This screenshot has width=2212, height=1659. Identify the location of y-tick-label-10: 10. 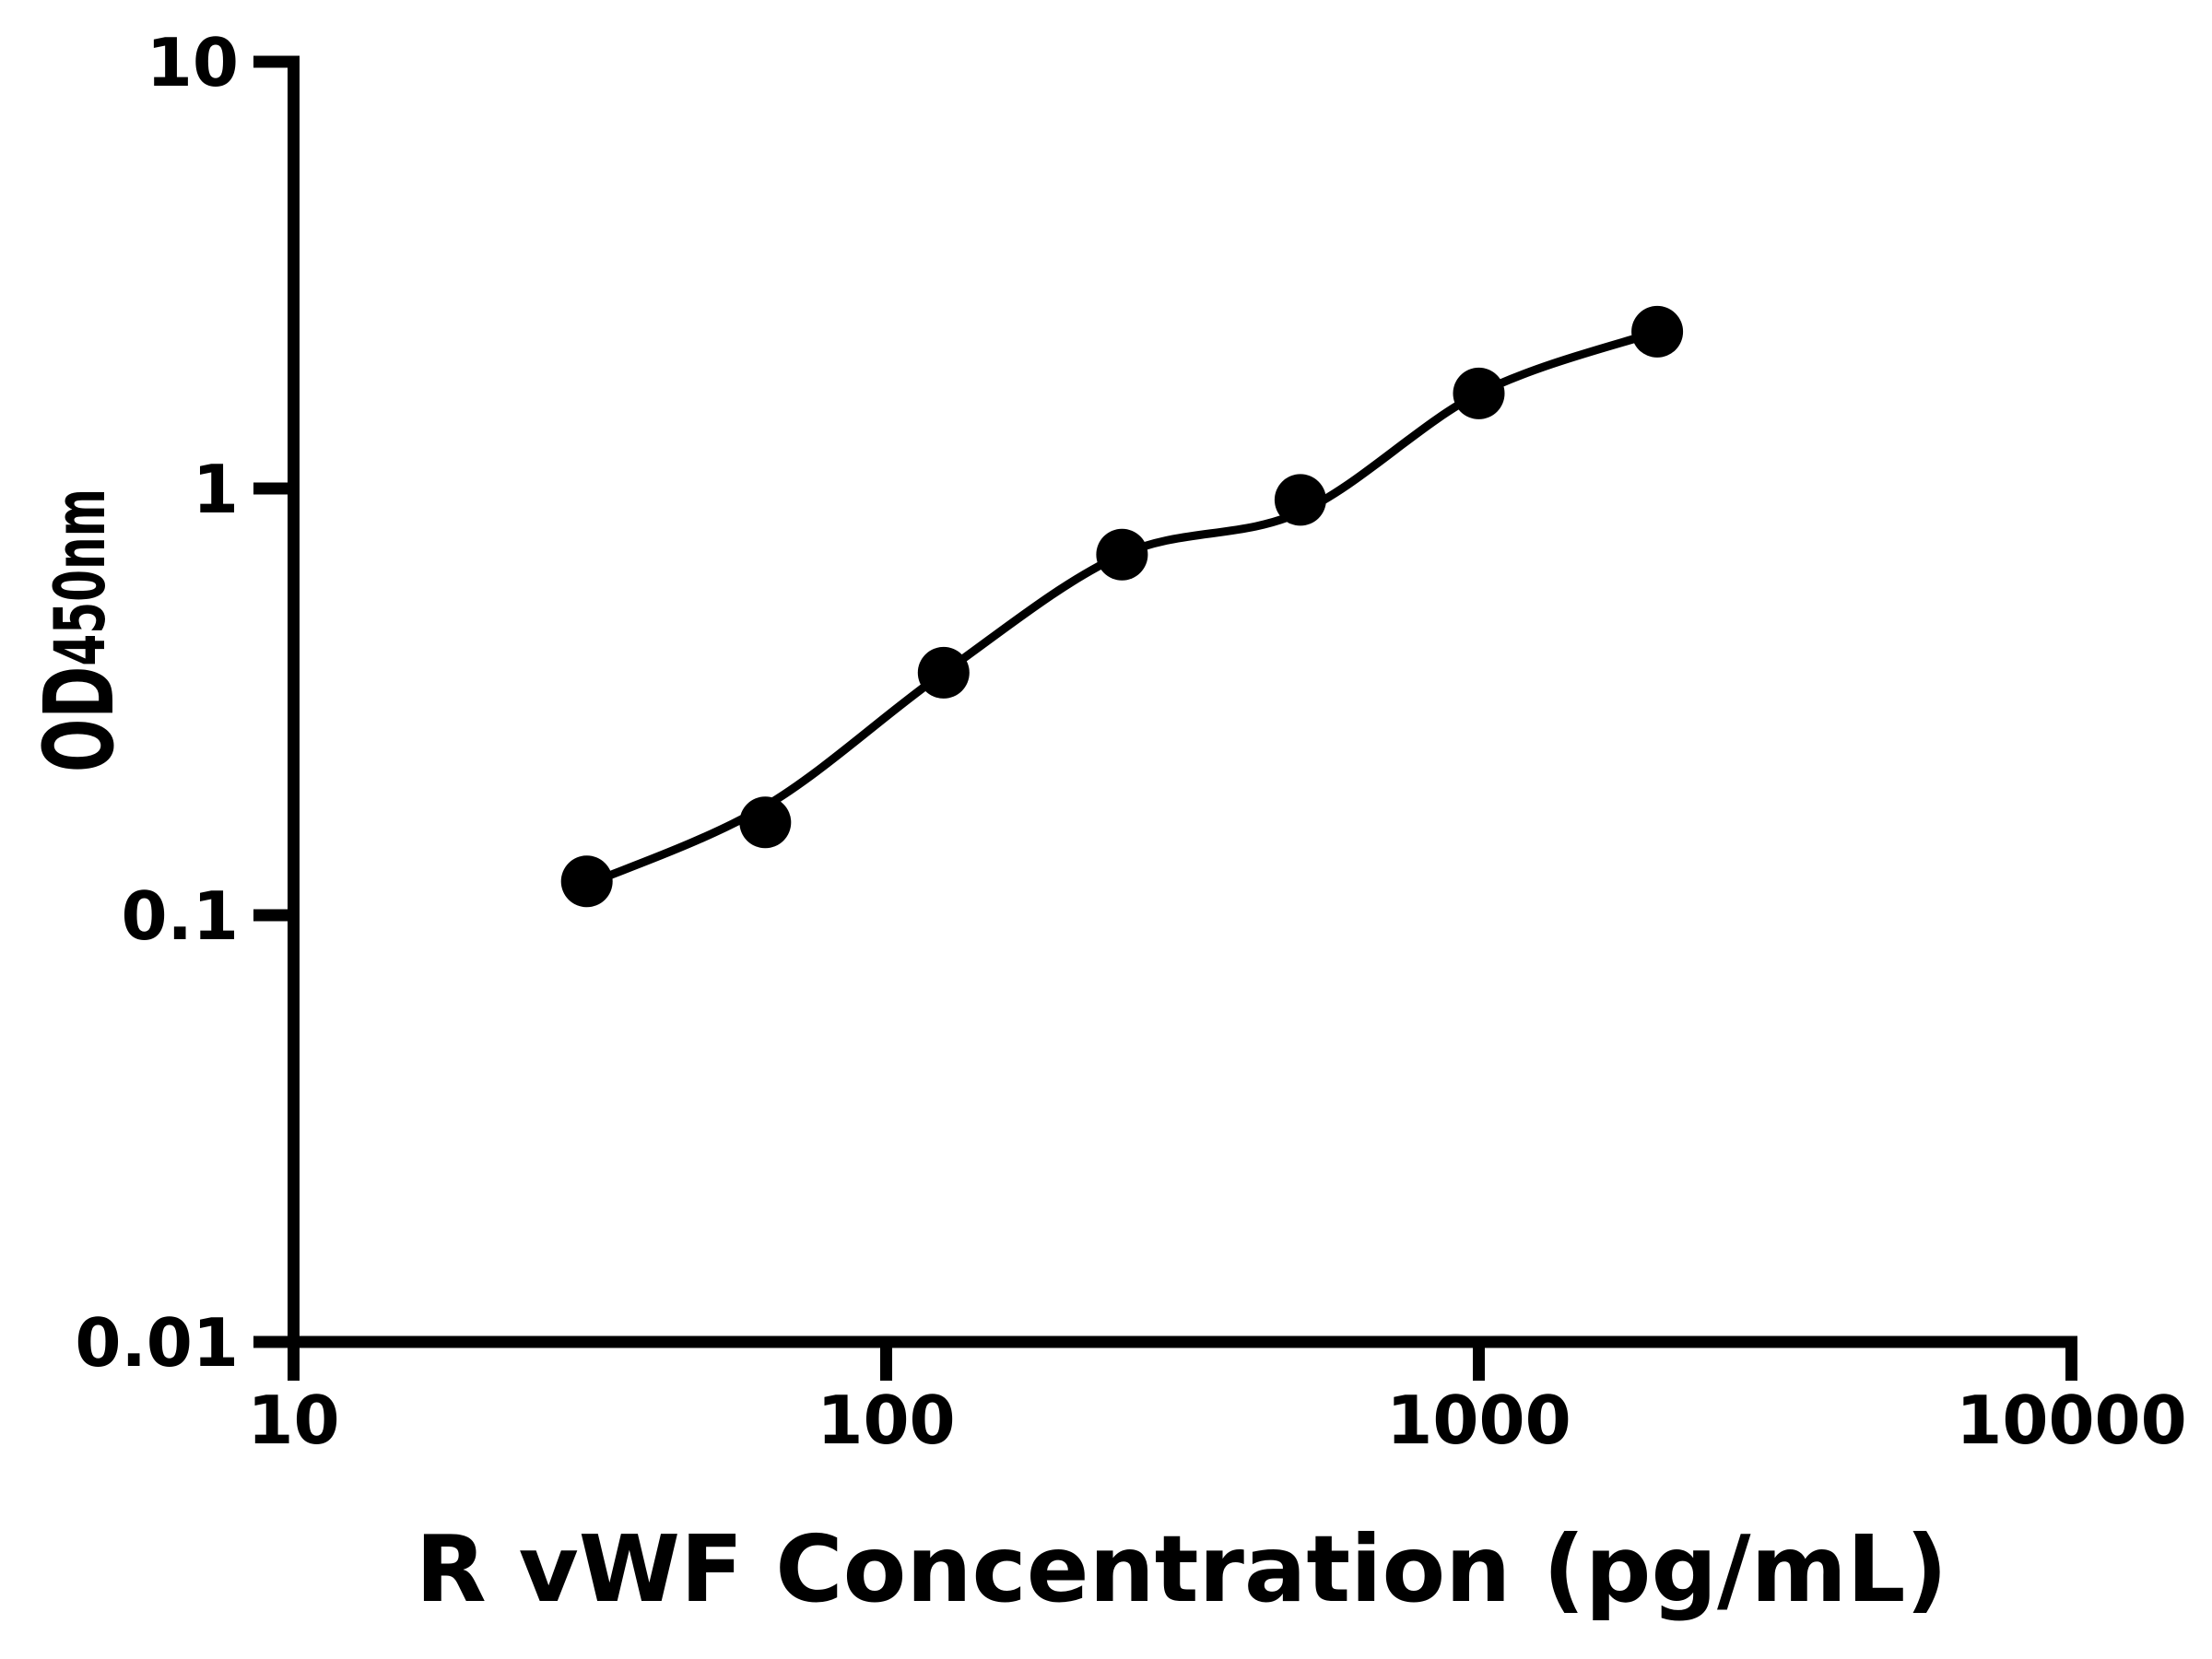
(193, 62).